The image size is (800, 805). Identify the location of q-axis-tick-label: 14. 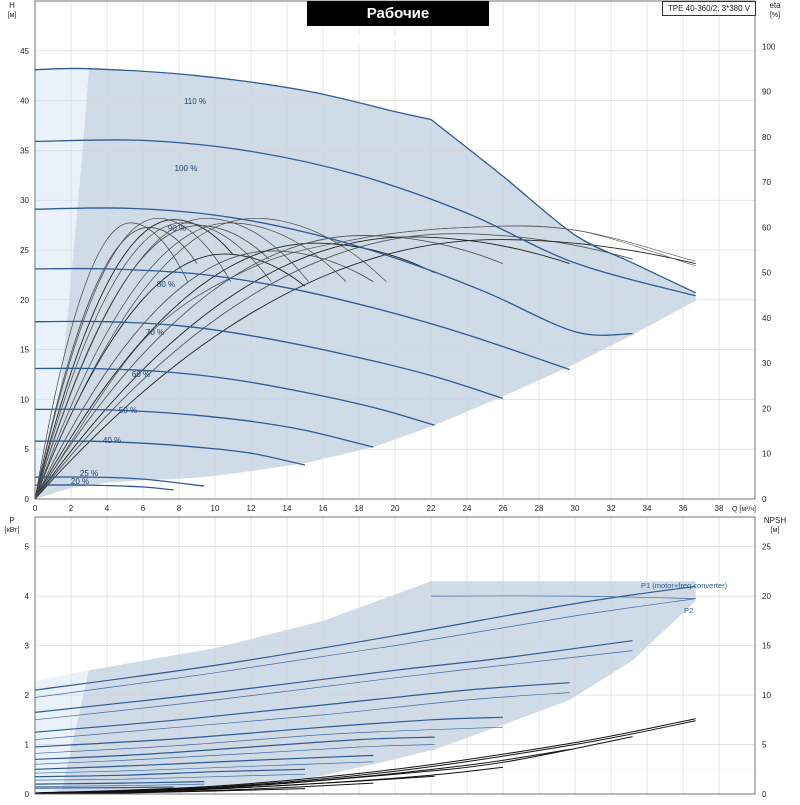
(287, 508).